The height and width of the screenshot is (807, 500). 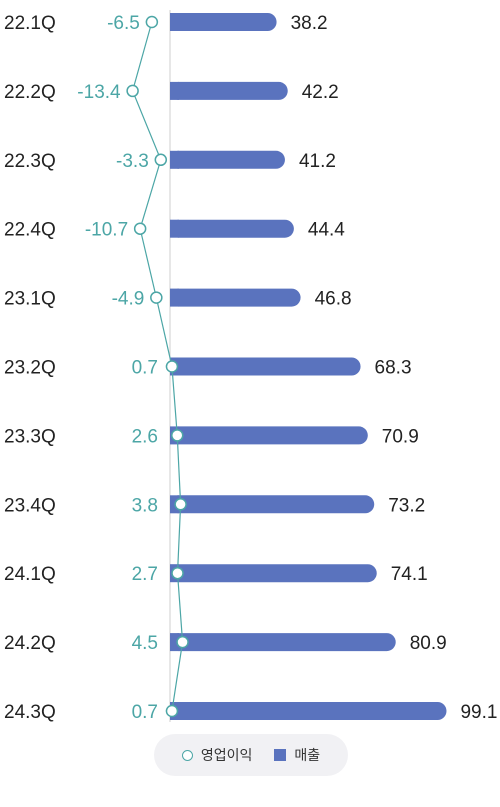 What do you see at coordinates (406, 505) in the screenshot?
I see `revenue-value-label: 73.2` at bounding box center [406, 505].